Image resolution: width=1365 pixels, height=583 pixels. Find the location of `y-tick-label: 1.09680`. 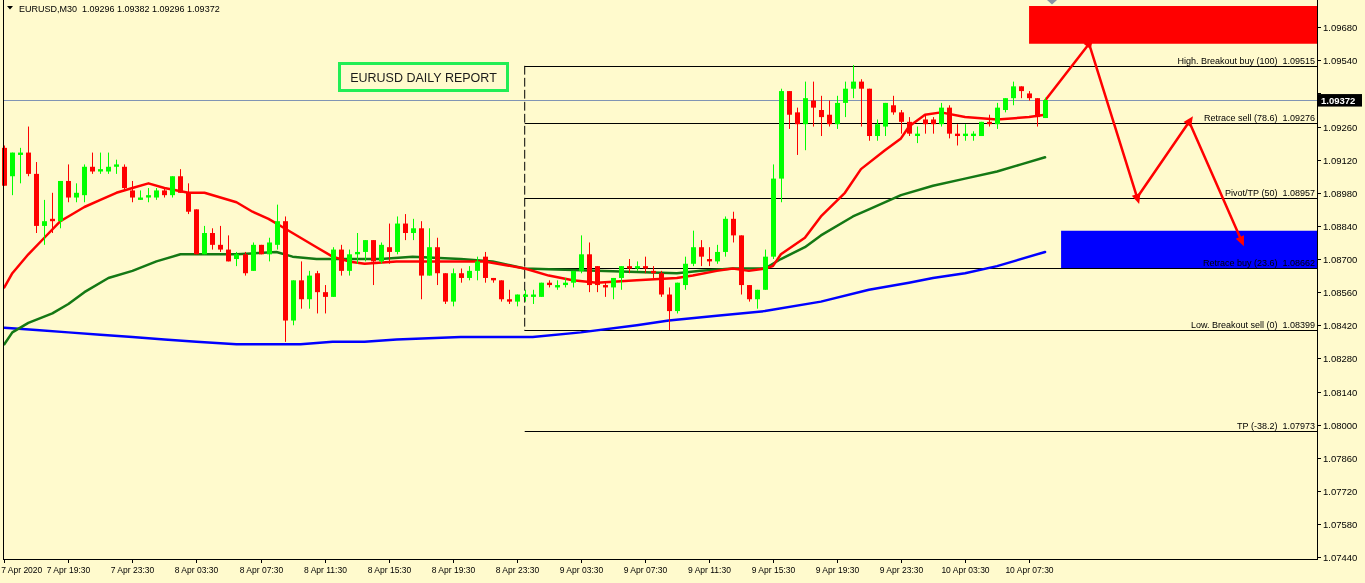

y-tick-label: 1.09680 is located at coordinates (1340, 27).